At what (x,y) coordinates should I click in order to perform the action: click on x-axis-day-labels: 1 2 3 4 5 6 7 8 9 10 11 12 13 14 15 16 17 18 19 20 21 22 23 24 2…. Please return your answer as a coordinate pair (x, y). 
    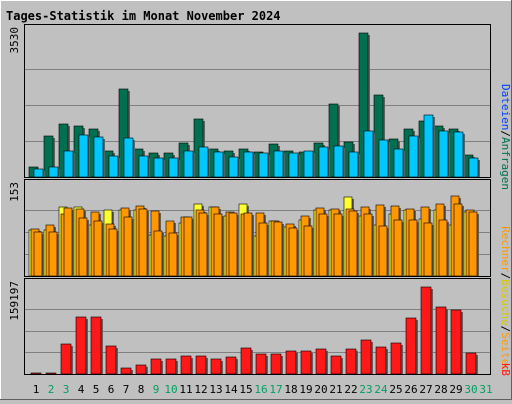
    Looking at the image, I should click on (263, 389).